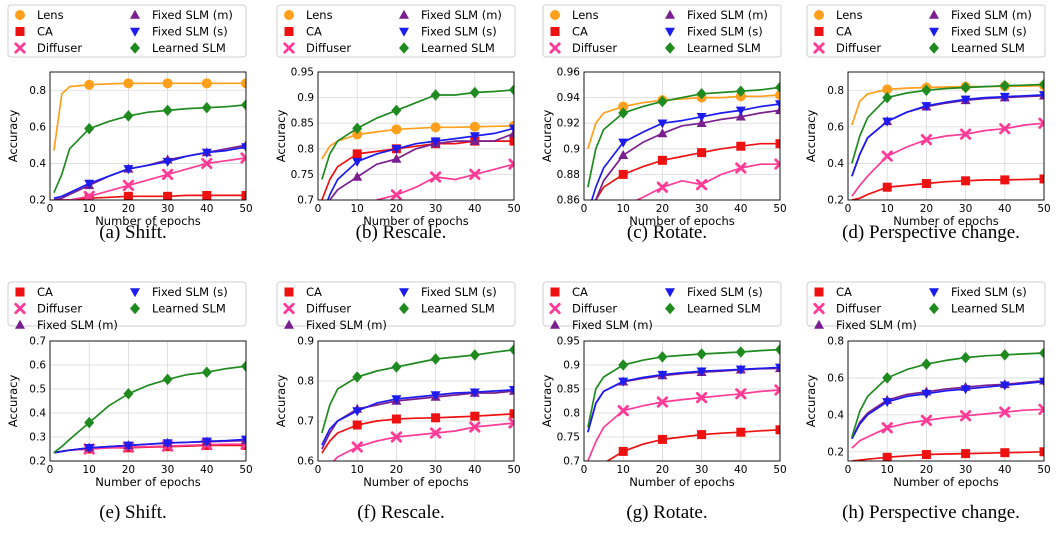 This screenshot has width=1056, height=538. Describe the element at coordinates (662, 31) in the screenshot. I see `legend-box` at that location.